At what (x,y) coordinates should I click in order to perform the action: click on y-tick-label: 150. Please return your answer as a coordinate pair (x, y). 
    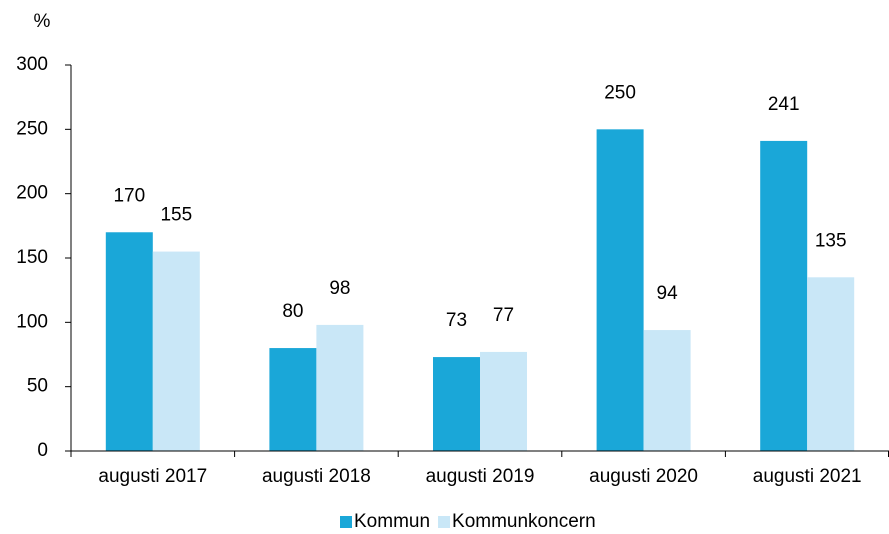
    Looking at the image, I should click on (32, 257).